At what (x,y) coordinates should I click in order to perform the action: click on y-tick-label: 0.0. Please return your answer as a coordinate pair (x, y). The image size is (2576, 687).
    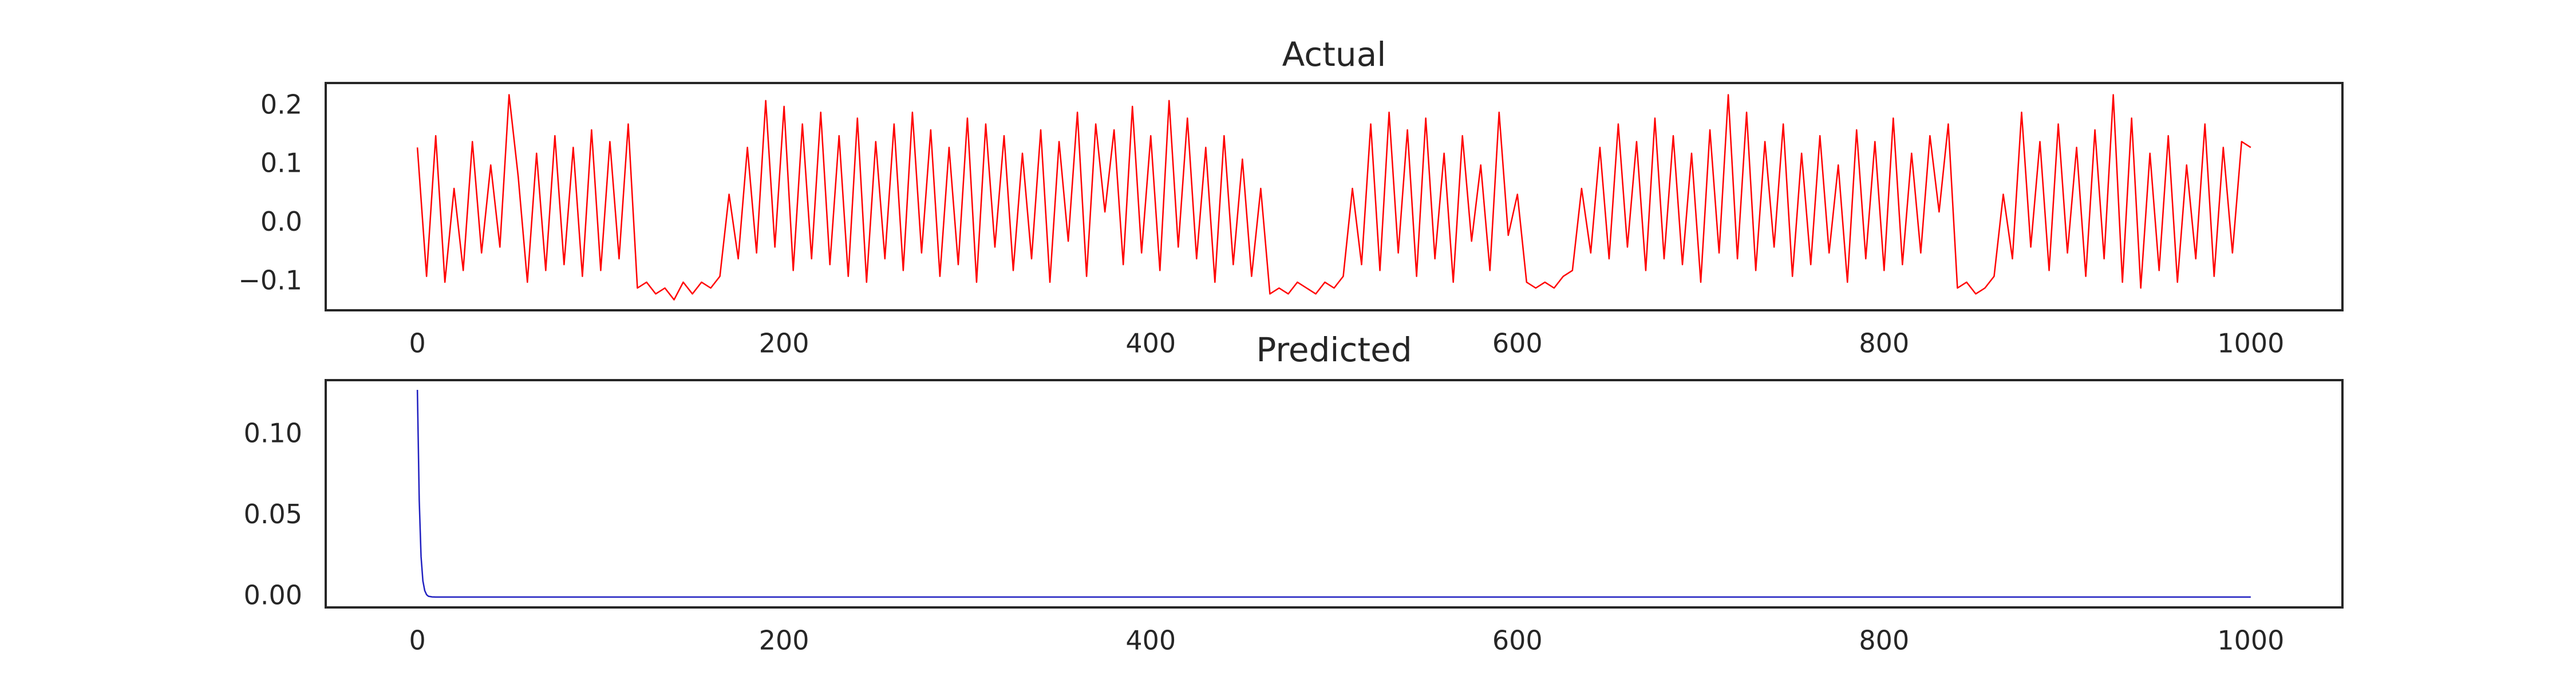
    Looking at the image, I should click on (281, 222).